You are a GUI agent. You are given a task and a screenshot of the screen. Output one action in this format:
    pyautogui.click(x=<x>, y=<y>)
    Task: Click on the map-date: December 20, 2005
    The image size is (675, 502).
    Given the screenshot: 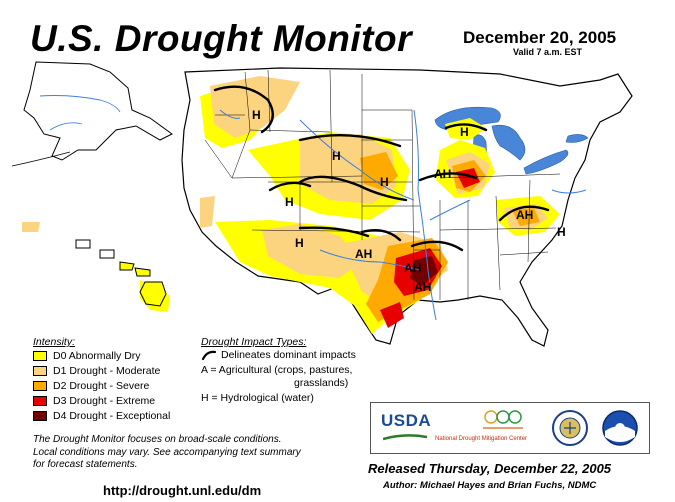 What is the action you would take?
    pyautogui.click(x=540, y=37)
    